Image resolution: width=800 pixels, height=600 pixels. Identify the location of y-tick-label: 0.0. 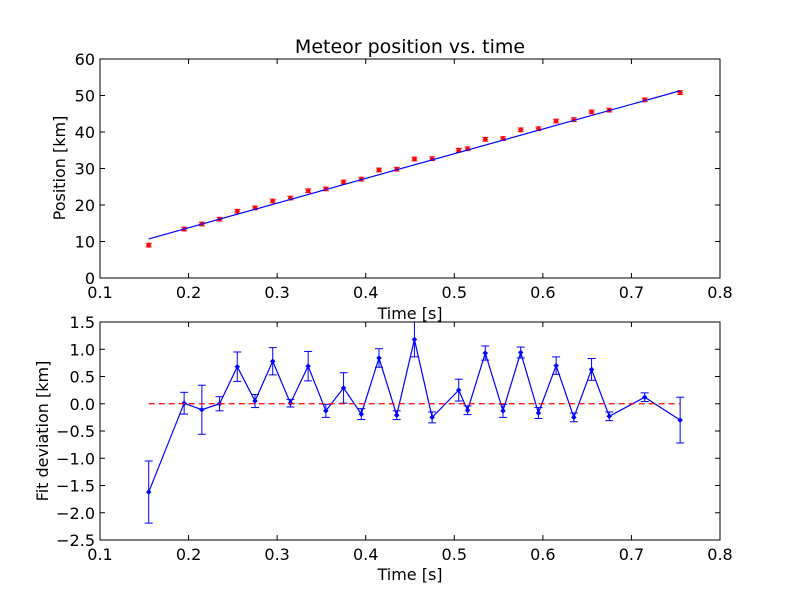
(82, 404).